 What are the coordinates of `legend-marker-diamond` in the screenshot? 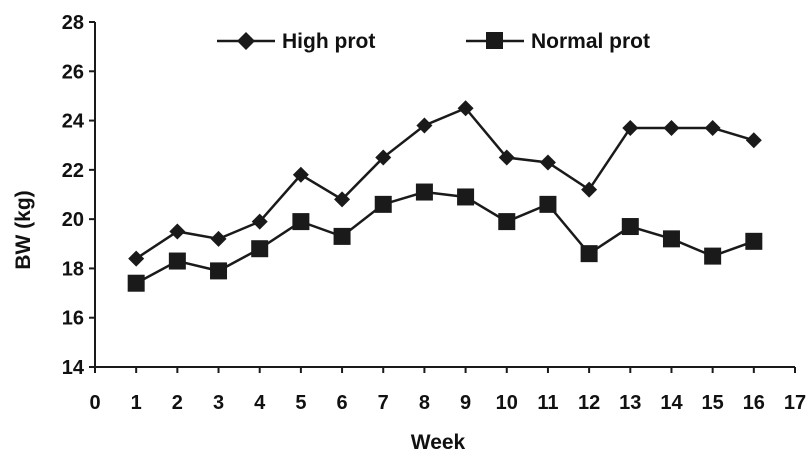 It's located at (246, 41).